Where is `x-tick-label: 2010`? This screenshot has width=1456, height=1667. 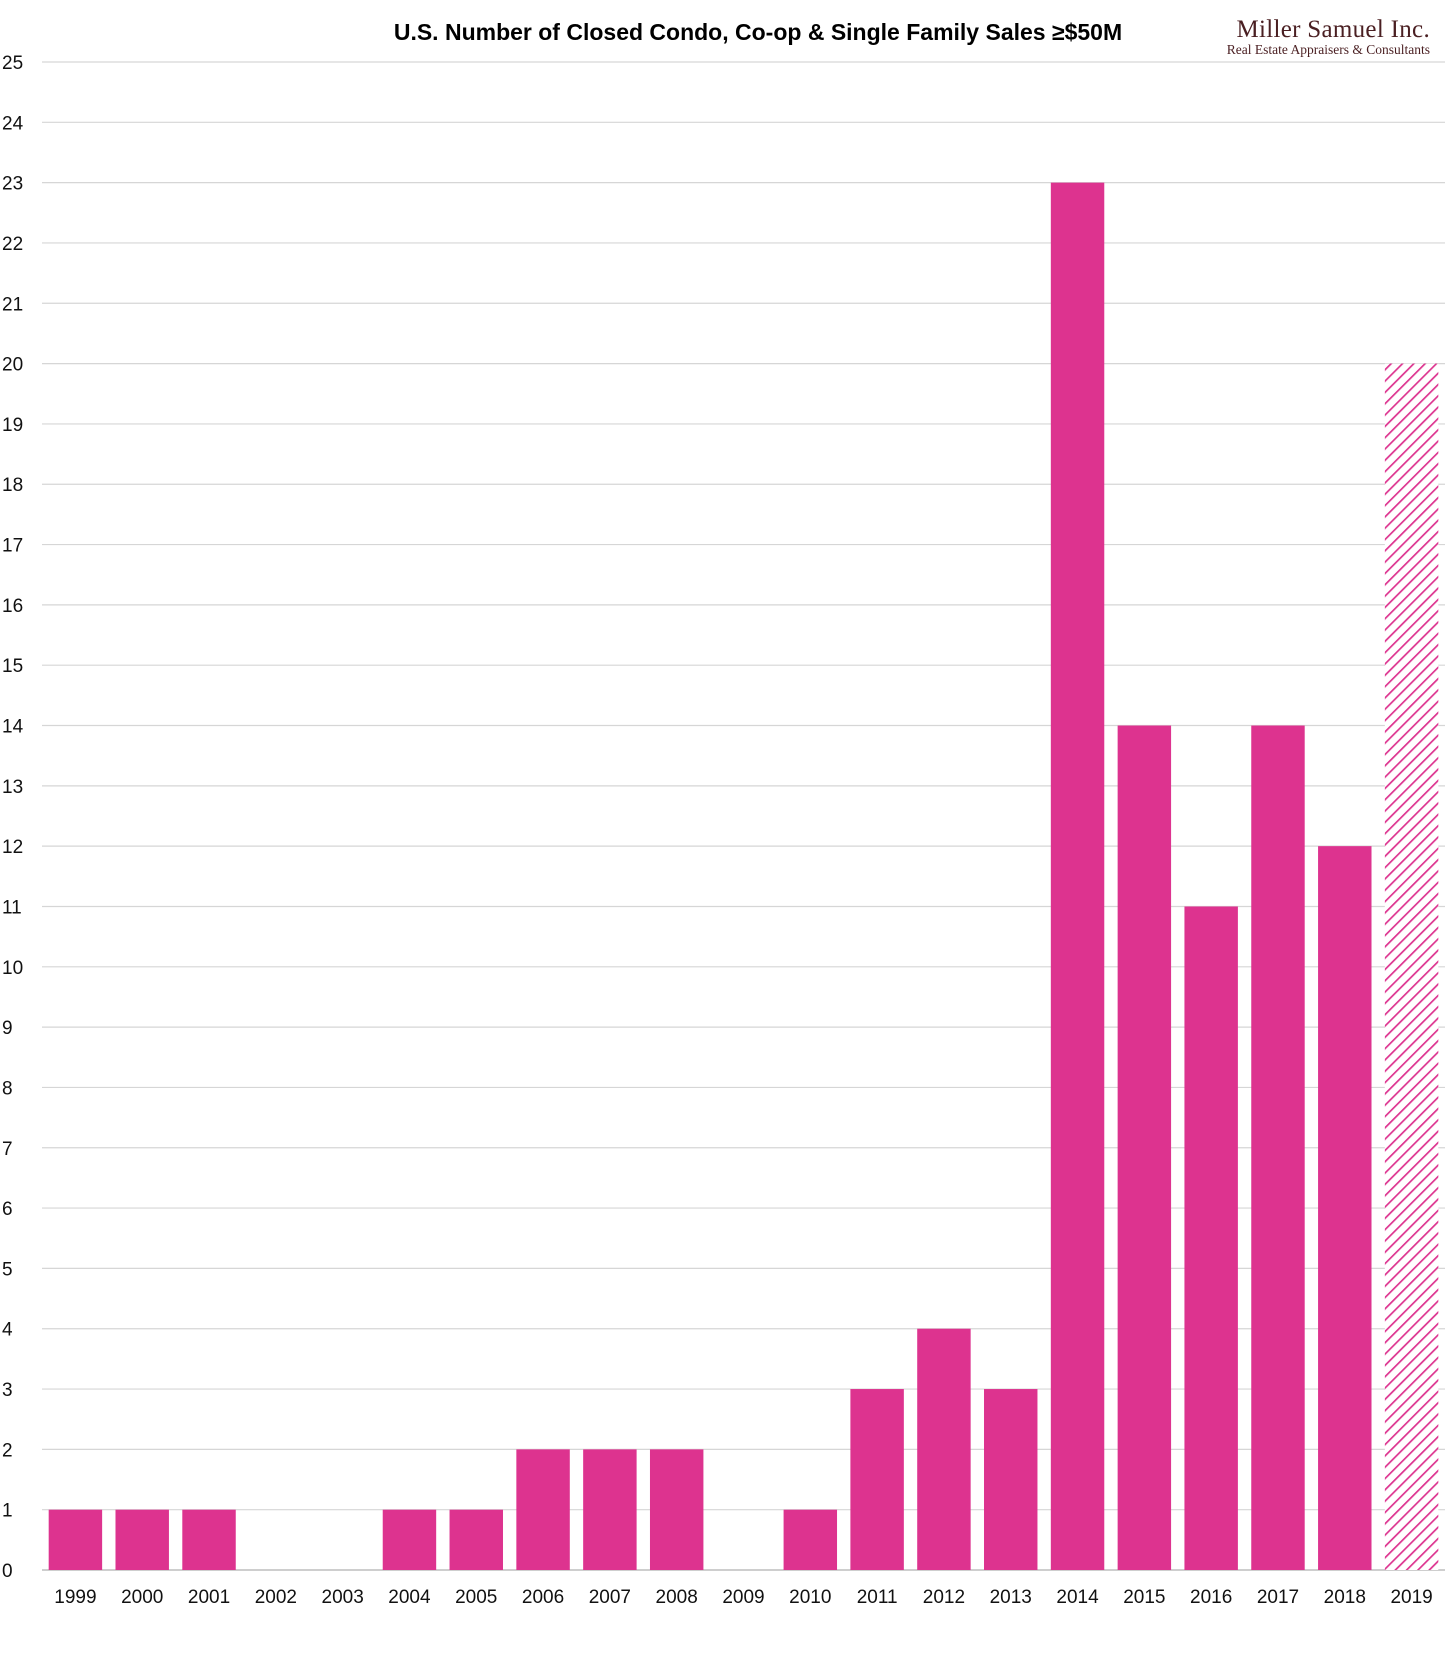 x-tick-label: 2010 is located at coordinates (810, 1597).